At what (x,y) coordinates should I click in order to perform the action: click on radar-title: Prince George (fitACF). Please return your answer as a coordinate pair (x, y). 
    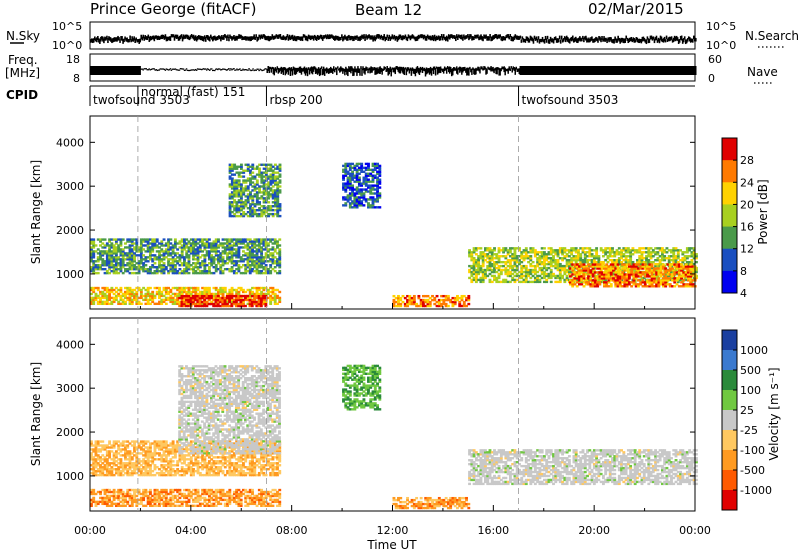
    Looking at the image, I should click on (173, 9).